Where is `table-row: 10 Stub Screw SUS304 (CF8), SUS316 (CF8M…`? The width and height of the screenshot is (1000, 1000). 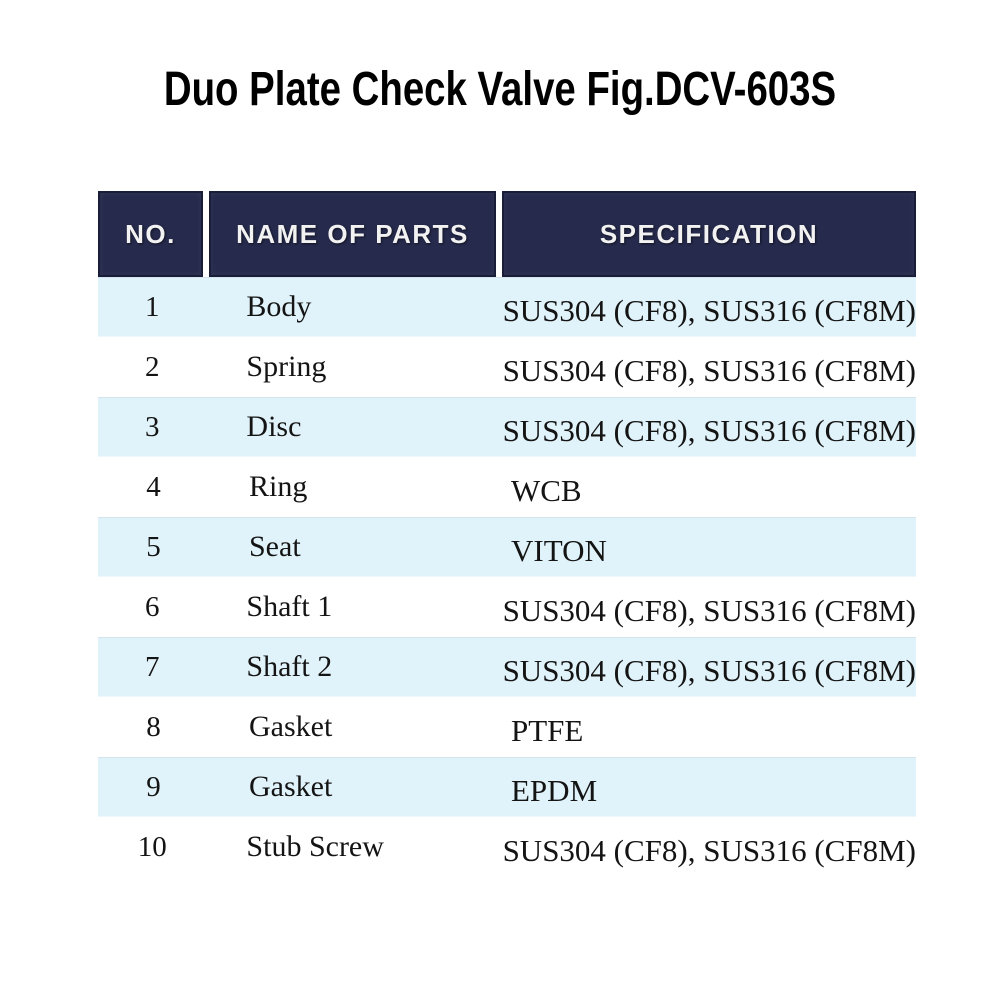 table-row: 10 Stub Screw SUS304 (CF8), SUS316 (CF8M… is located at coordinates (507, 847).